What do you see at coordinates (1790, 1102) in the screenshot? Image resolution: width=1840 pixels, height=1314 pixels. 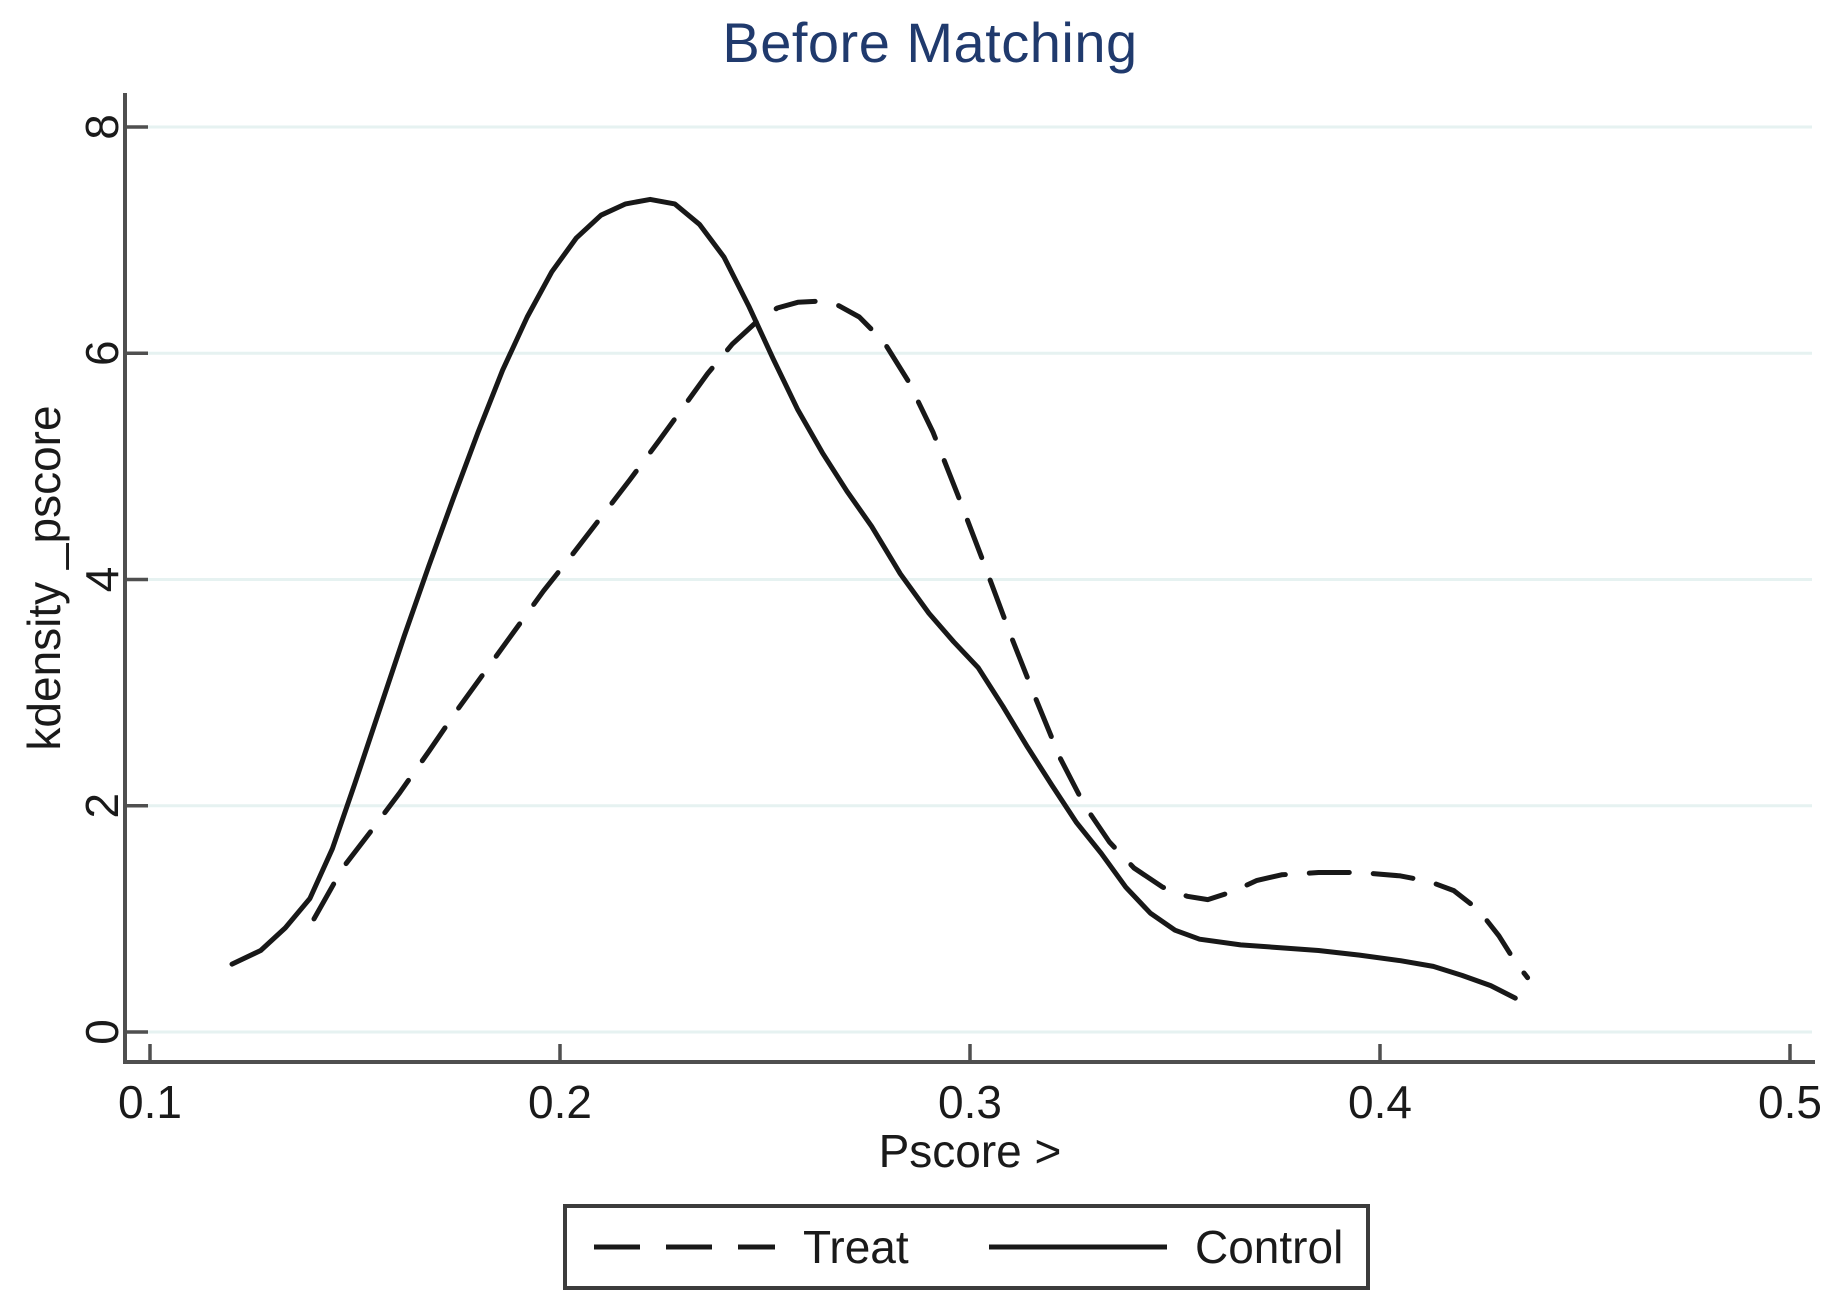 I see `x-tick-label-0.5: 0.5` at bounding box center [1790, 1102].